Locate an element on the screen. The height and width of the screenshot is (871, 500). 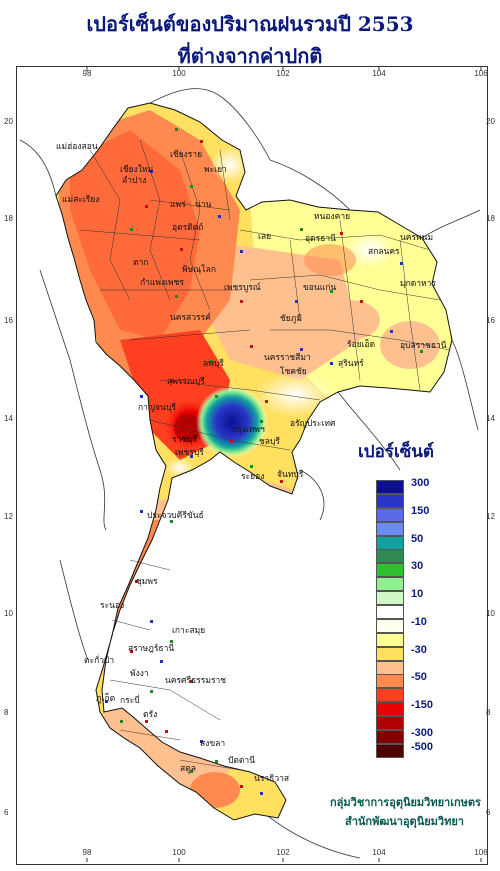
province-label-chumphon: ชุมพร is located at coordinates (147, 581).